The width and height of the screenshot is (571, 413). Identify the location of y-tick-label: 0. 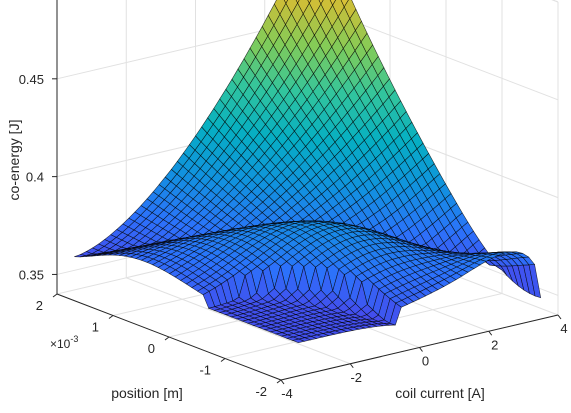
(151, 348).